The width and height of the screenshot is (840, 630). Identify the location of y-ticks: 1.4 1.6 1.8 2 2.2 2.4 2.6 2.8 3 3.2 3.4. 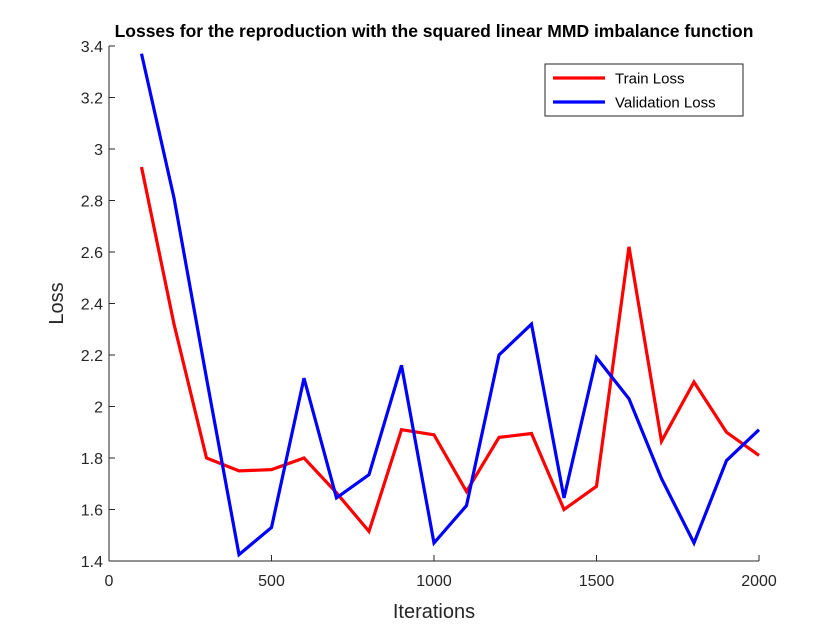
(98, 305).